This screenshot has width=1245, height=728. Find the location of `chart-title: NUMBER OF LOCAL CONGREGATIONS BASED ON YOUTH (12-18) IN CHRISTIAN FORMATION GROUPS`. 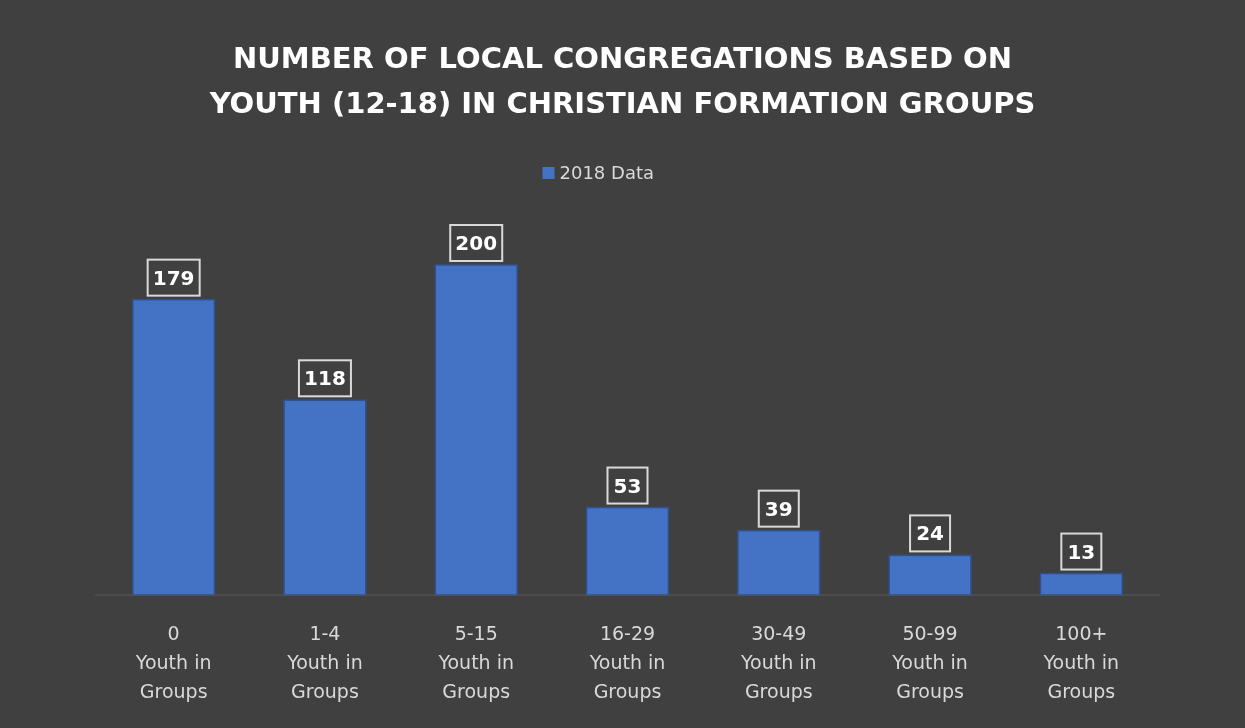

chart-title: NUMBER OF LOCAL CONGREGATIONS BASED ON YOUTH (12-18) IN CHRISTIAN FORMATION GROUPS is located at coordinates (622, 80).